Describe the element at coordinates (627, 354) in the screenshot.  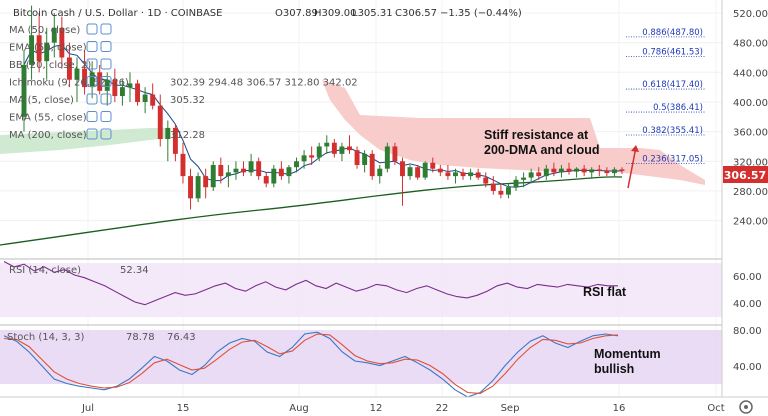
I see `annotation-momentum-1: Momentum` at that location.